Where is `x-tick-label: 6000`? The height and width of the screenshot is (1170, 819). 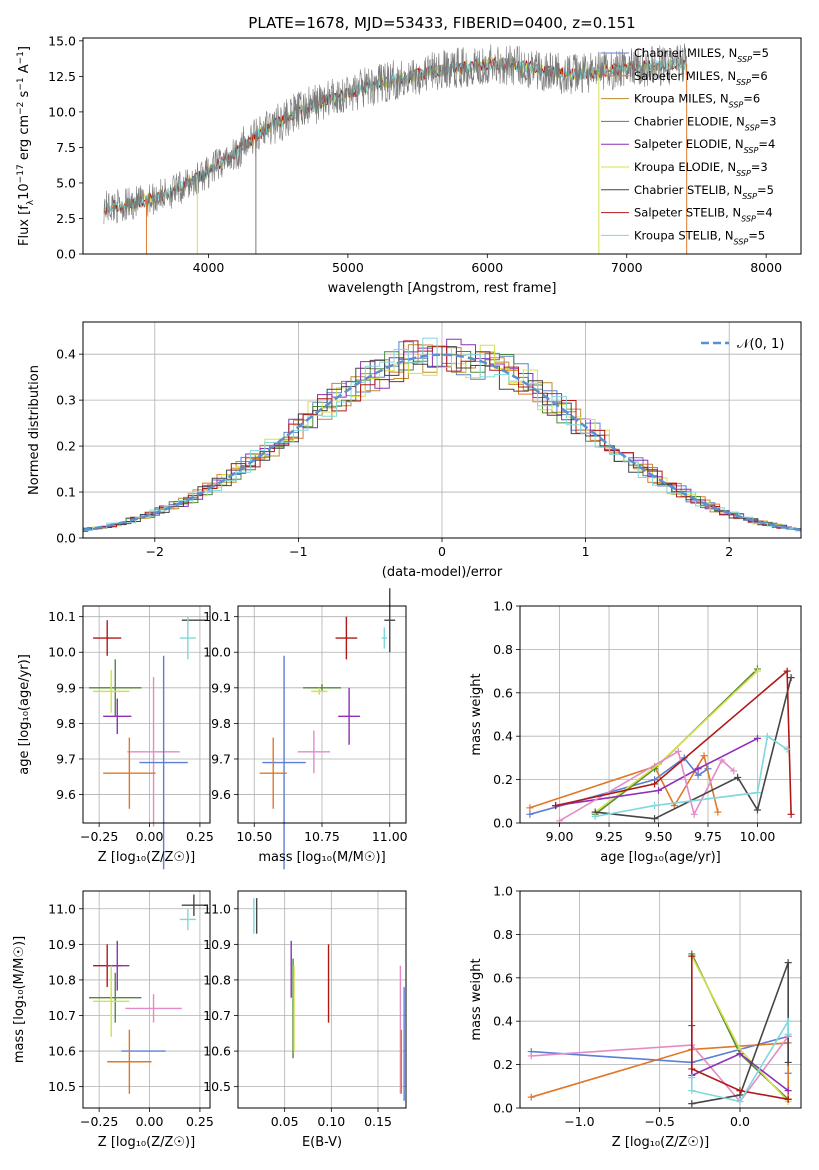 x-tick-label: 6000 is located at coordinates (487, 267).